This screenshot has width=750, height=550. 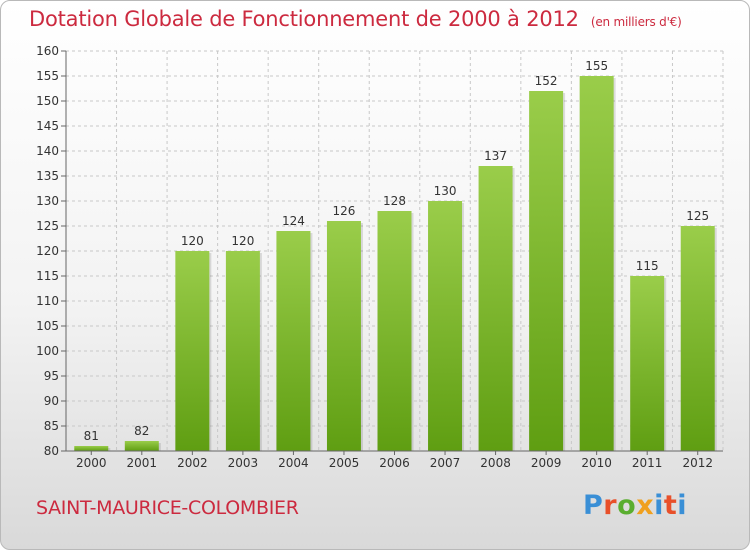 I want to click on bar-2003, so click(x=242, y=351).